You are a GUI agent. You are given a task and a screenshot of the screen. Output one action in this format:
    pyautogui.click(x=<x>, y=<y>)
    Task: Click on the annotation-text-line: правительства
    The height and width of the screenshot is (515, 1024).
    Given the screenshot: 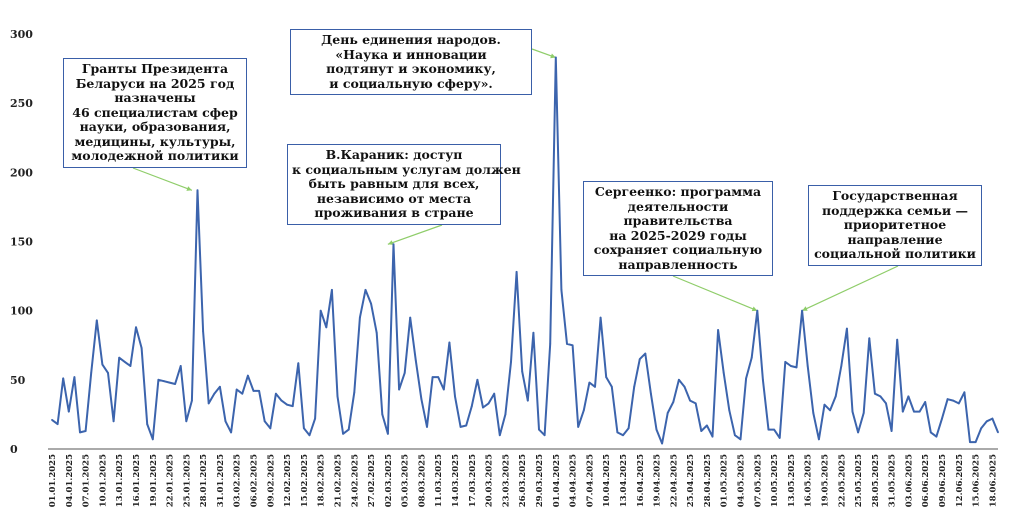 What is the action you would take?
    pyautogui.click(x=678, y=220)
    